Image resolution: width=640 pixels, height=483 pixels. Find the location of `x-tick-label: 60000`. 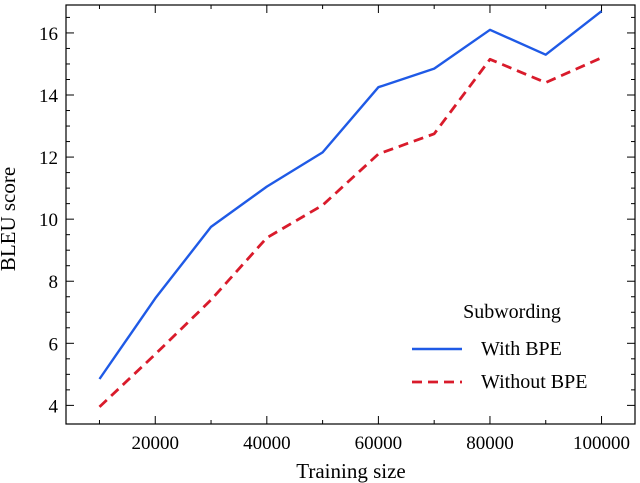

x-tick-label: 60000 is located at coordinates (379, 443).